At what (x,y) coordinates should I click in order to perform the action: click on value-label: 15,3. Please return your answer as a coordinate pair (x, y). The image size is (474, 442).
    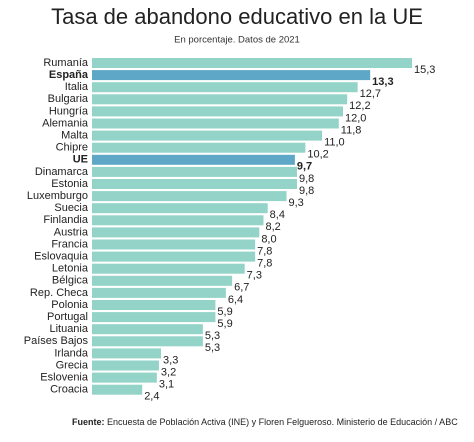
    Looking at the image, I should click on (424, 70).